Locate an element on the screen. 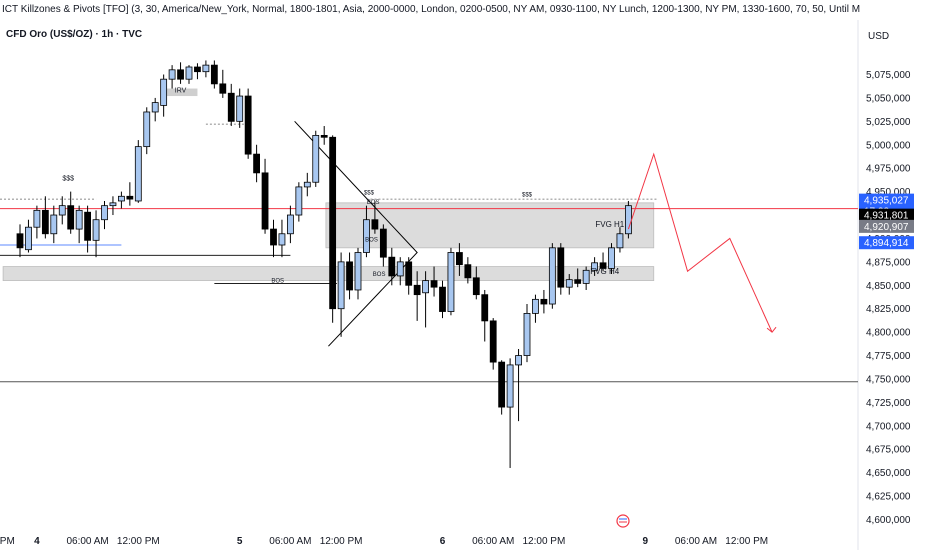 The height and width of the screenshot is (550, 932). projection-path is located at coordinates (700, 242).